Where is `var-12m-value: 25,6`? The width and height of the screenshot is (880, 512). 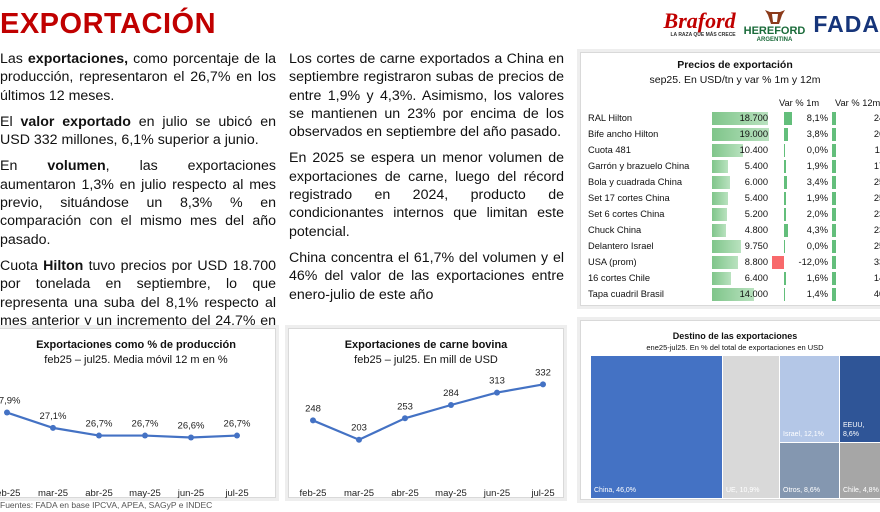
var-12m-value: 25,6 is located at coordinates (876, 198).